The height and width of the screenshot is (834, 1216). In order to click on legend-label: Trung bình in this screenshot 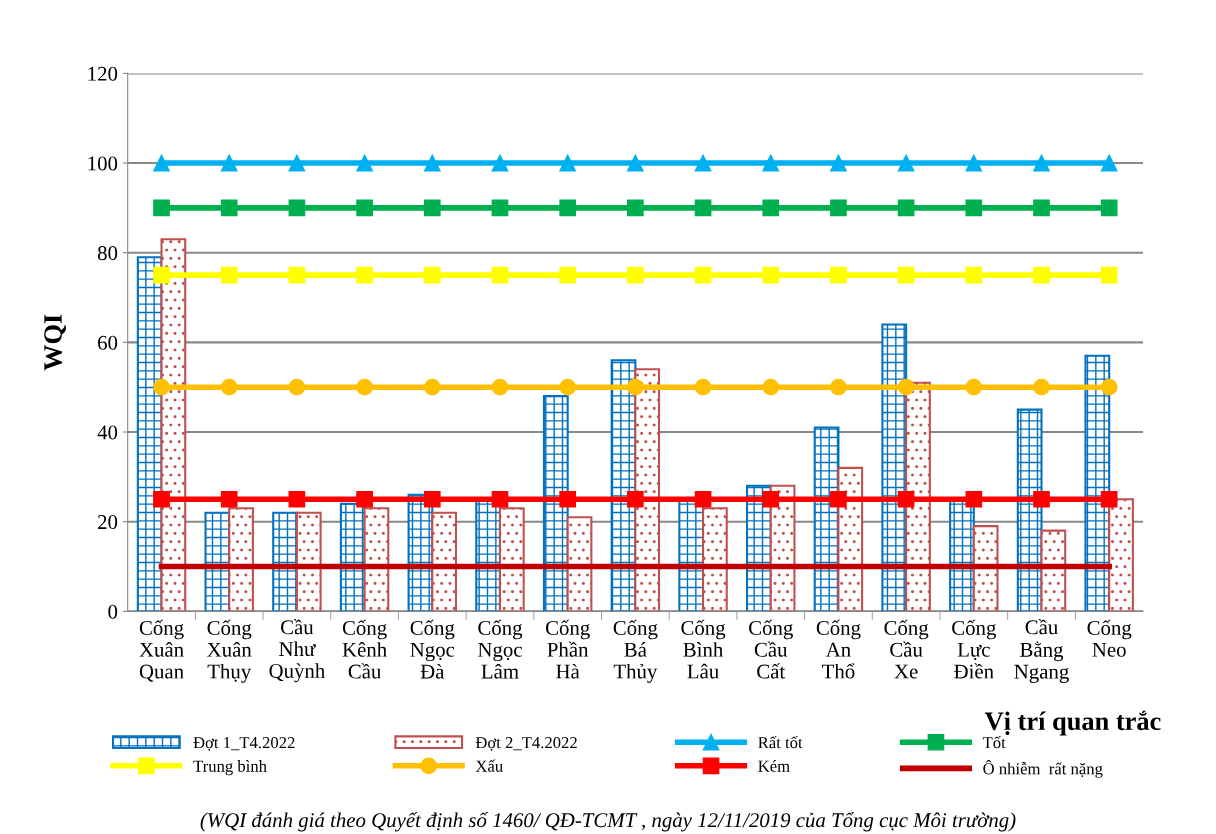, I will do `click(230, 768)`.